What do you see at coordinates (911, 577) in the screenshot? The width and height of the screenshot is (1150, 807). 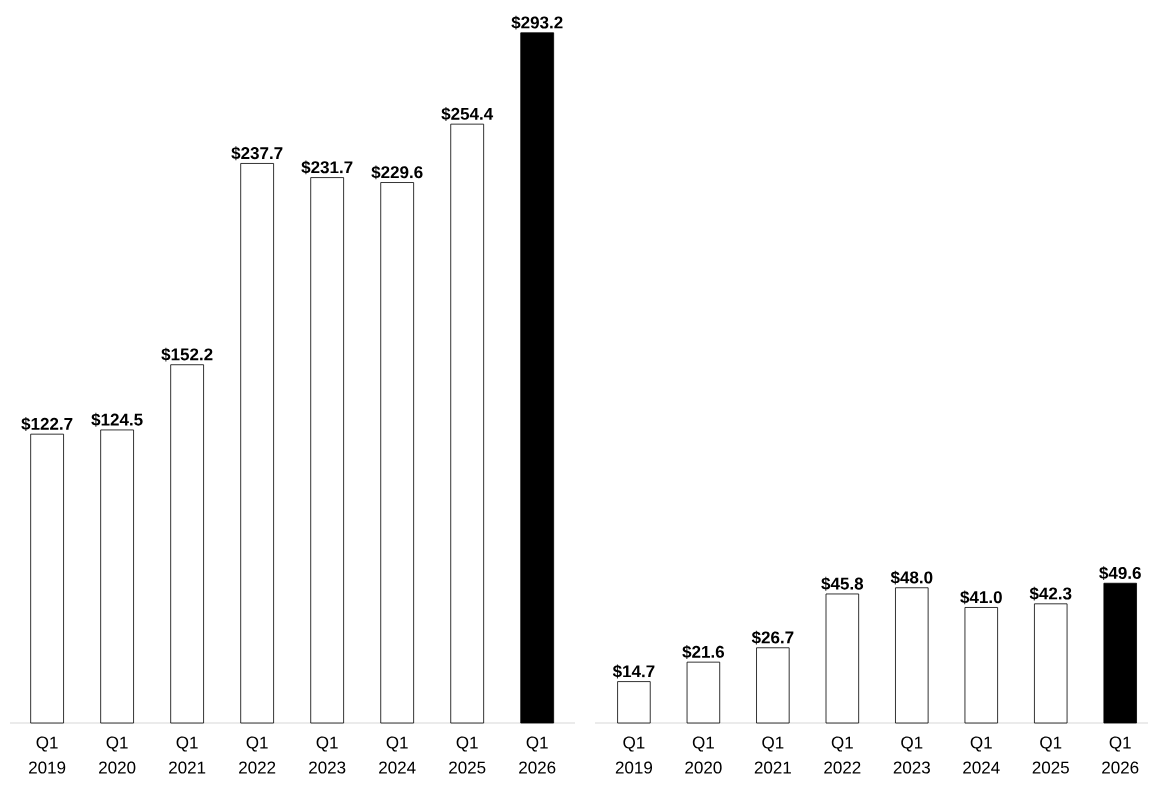 I see `data-label: $48.0` at bounding box center [911, 577].